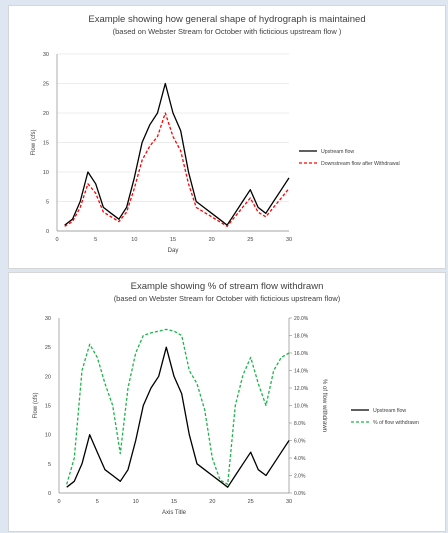 The image size is (448, 533). I want to click on legend-label: Downstream flow after Withdrawal, so click(360, 164).